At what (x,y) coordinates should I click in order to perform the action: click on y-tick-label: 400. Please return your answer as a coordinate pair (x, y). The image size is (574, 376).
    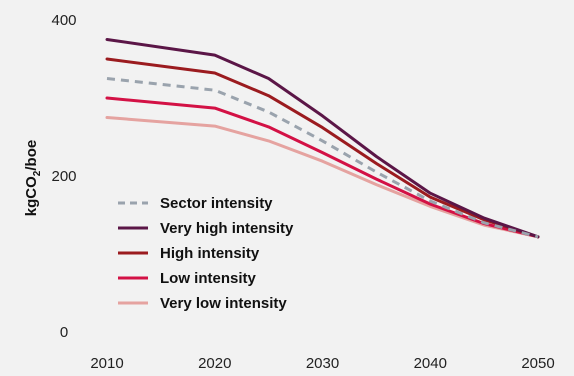
    Looking at the image, I should click on (63, 20).